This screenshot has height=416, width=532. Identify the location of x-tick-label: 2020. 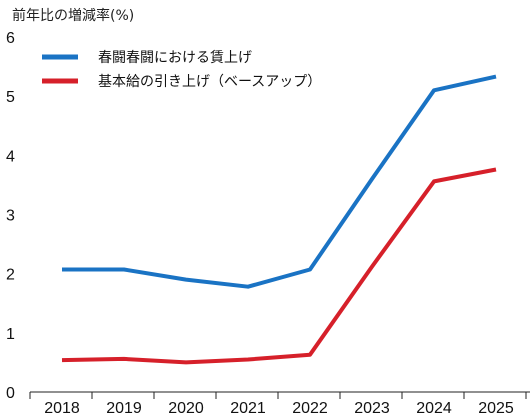
(186, 408).